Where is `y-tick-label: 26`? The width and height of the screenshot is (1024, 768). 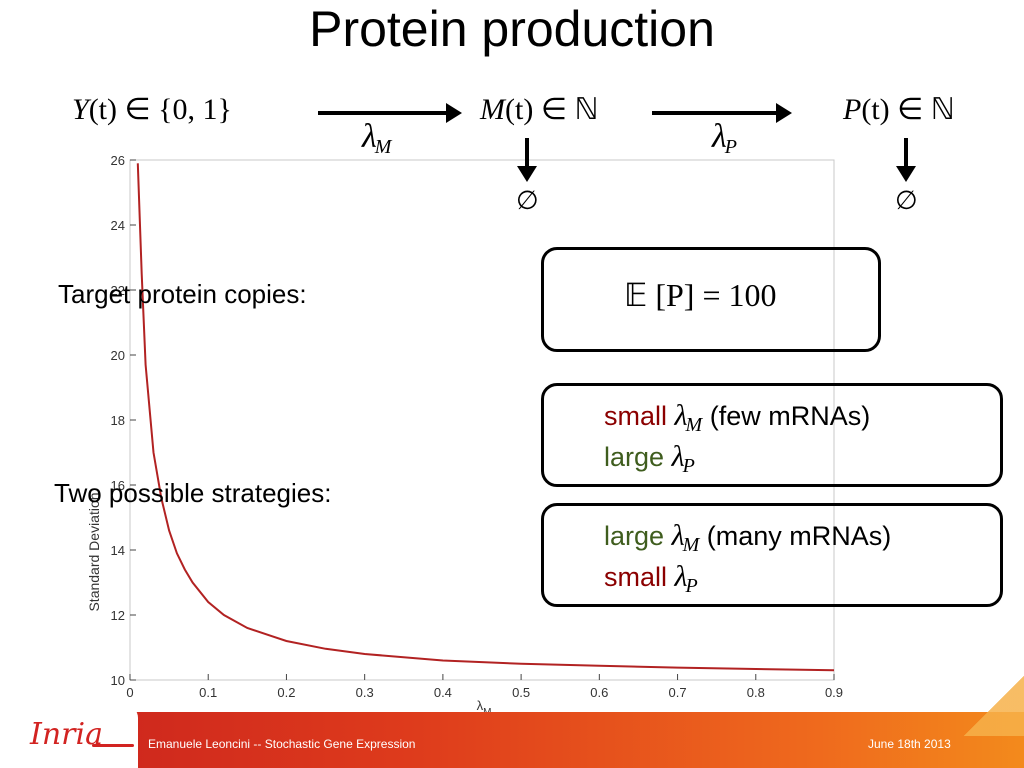
y-tick-label: 26 is located at coordinates (118, 160).